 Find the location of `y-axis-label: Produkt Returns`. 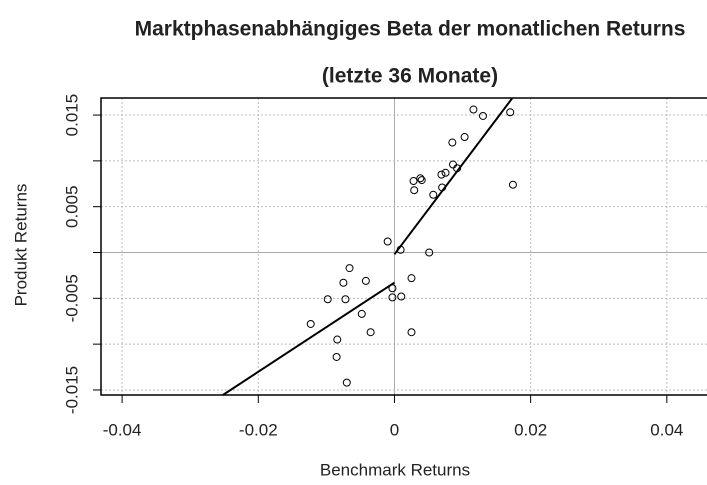

y-axis-label: Produkt Returns is located at coordinates (20, 245).